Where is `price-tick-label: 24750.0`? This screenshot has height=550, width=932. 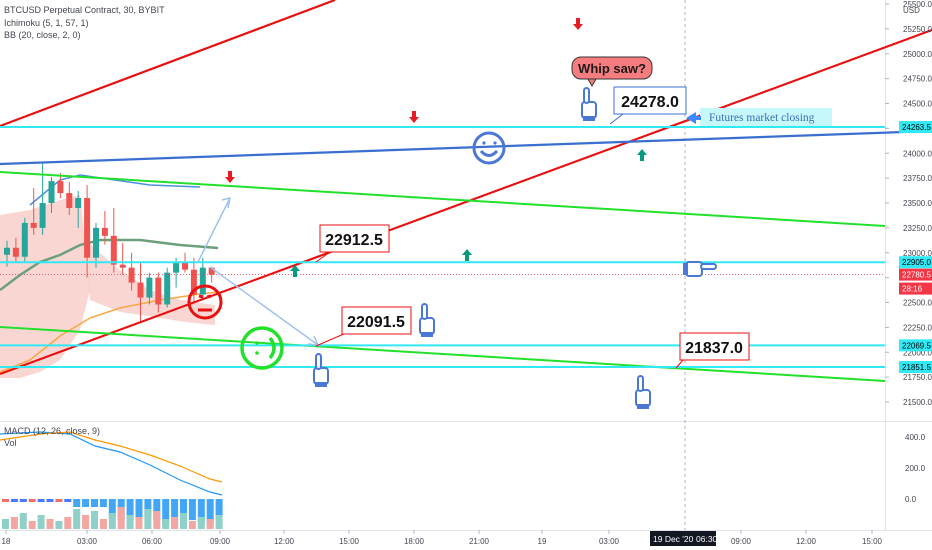
price-tick-label: 24750.0 is located at coordinates (917, 79).